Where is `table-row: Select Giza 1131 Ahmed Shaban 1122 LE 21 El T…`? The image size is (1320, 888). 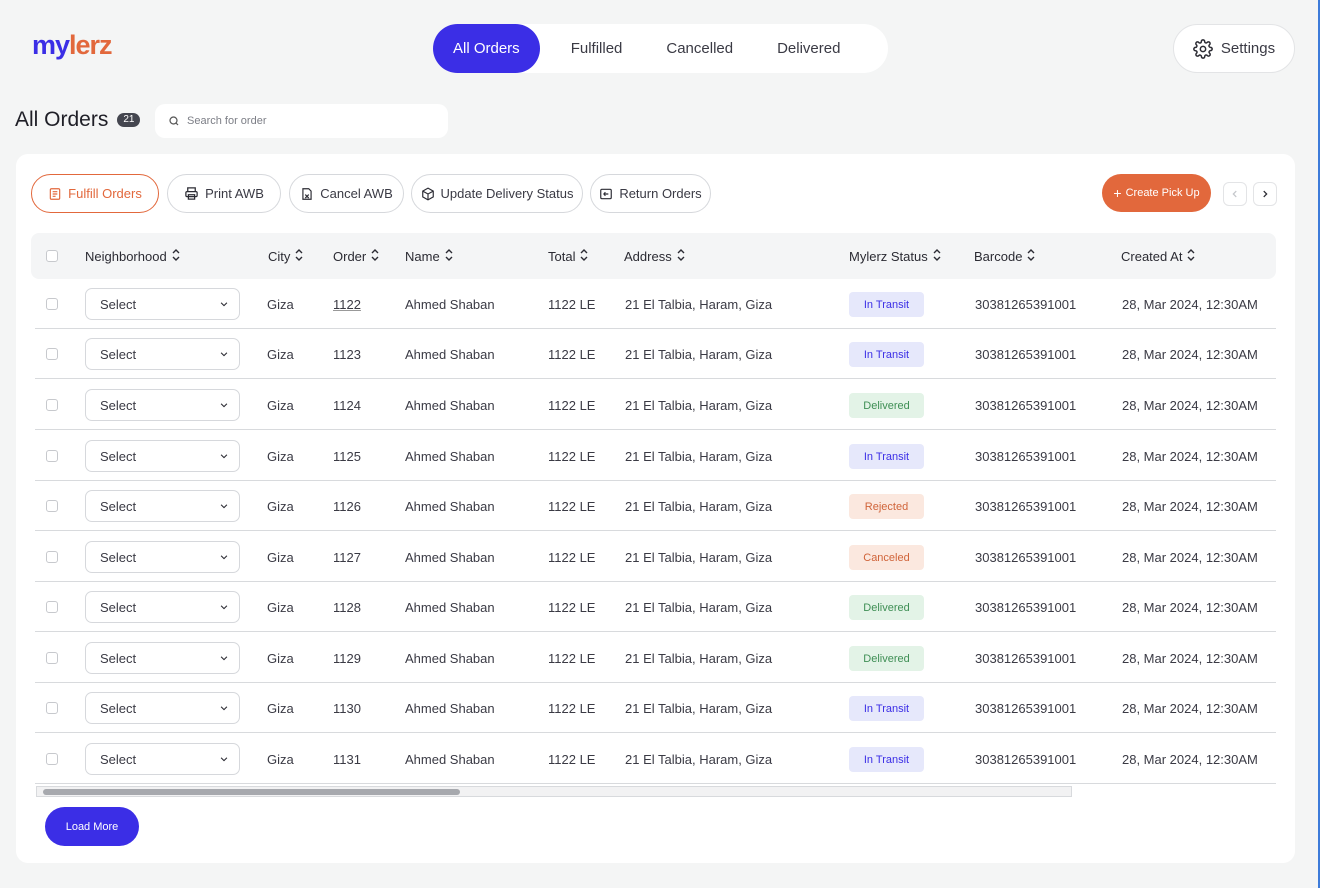
table-row: Select Giza 1131 Ahmed Shaban 1122 LE 21 El T… is located at coordinates (655, 759).